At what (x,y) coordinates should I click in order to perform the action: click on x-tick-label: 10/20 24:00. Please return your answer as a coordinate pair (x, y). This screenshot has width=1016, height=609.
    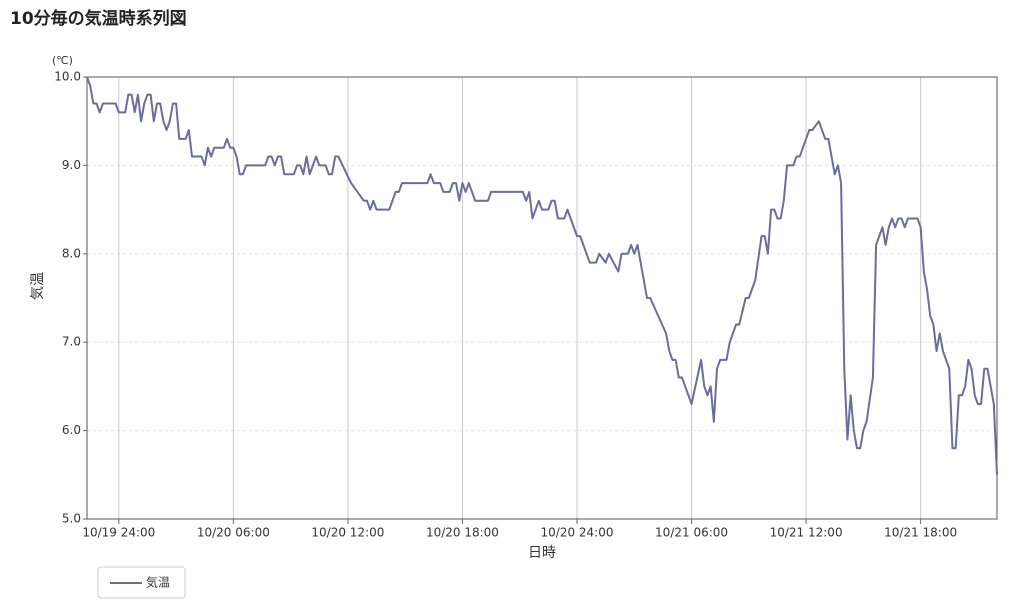
    Looking at the image, I should click on (577, 533).